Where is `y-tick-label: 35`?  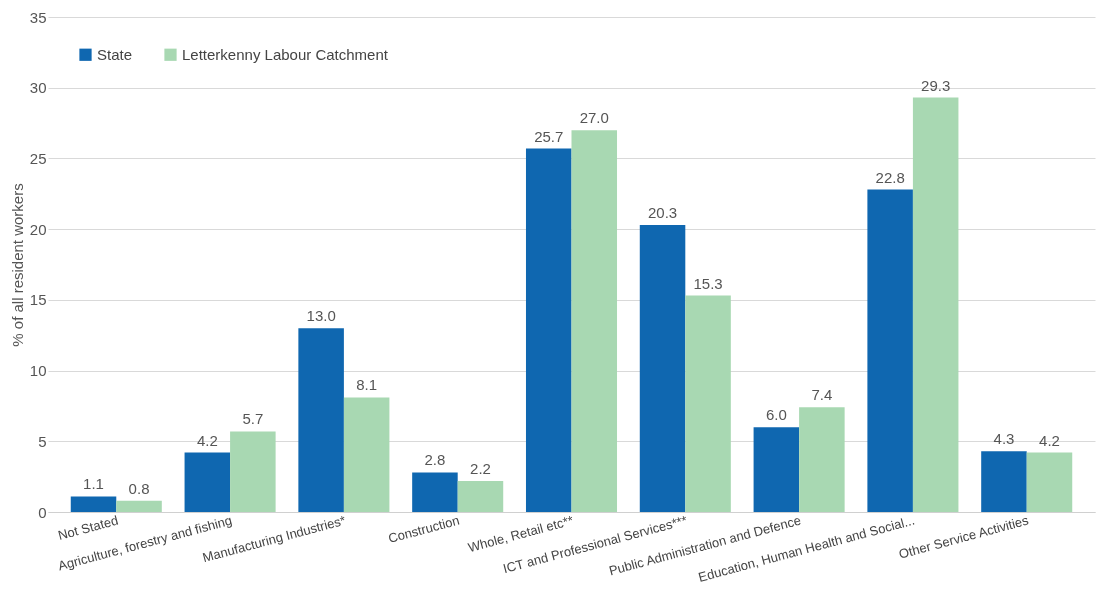 y-tick-label: 35 is located at coordinates (38, 17).